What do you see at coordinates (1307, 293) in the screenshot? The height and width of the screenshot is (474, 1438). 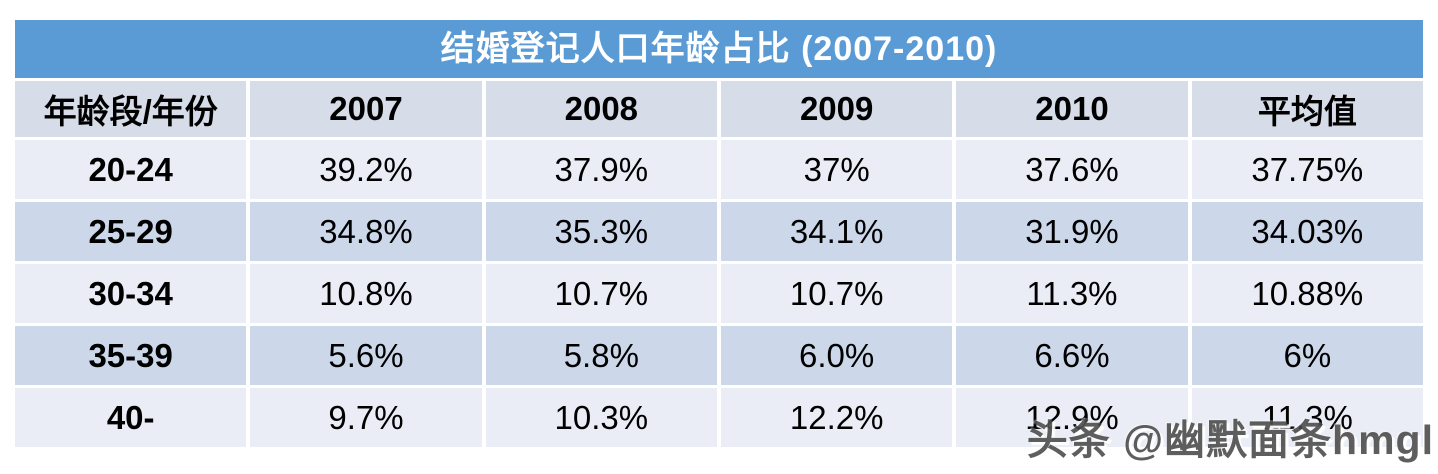 I see `value-cell: 10.88%` at bounding box center [1307, 293].